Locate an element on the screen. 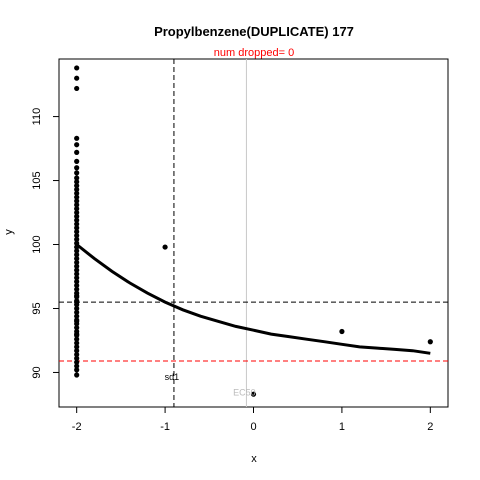 This screenshot has width=480, height=480. x-tick-label: 1 is located at coordinates (342, 427).